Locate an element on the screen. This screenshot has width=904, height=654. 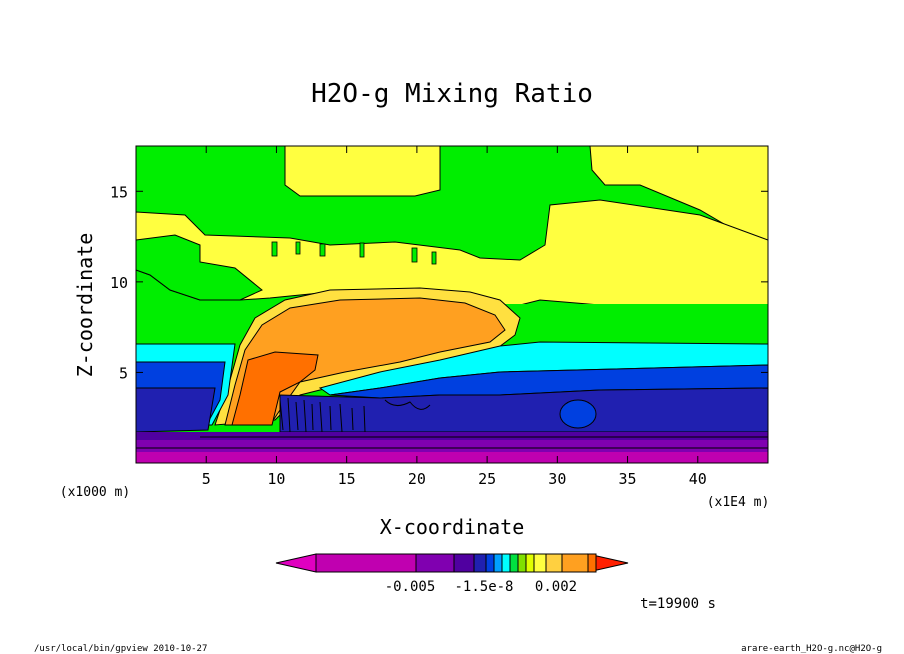
footer-right: arare-earth_H2O-g.nc@H2O-g is located at coordinates (811, 649).